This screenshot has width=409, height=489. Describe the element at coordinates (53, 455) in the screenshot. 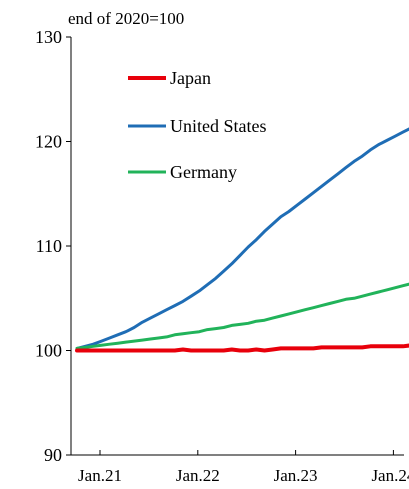

I see `y-tick-label: 90` at that location.